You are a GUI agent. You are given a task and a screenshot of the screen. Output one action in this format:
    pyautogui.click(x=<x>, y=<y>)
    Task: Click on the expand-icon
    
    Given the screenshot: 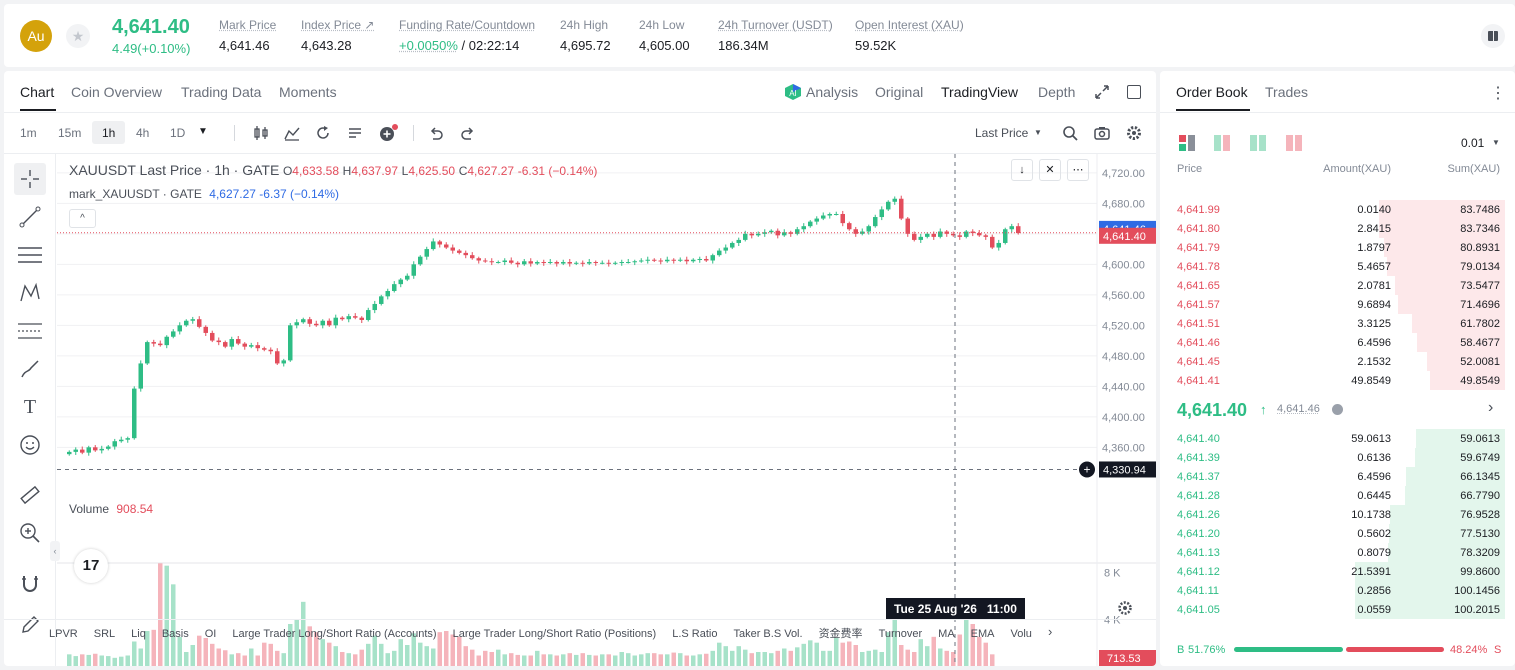 What is the action you would take?
    pyautogui.click(x=1102, y=94)
    